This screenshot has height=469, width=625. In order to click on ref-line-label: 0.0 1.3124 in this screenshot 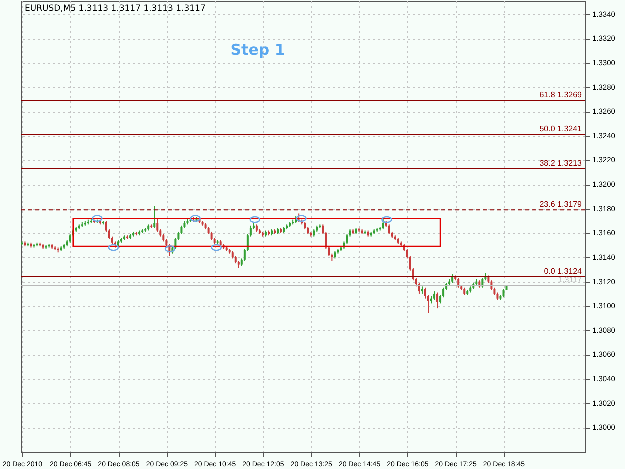, I will do `click(563, 271)`.